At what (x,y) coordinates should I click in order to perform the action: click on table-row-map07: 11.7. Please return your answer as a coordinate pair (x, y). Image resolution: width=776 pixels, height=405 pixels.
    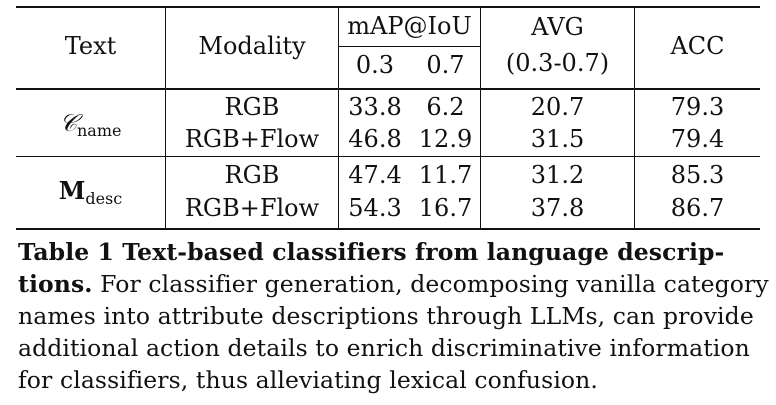
    Looking at the image, I should click on (445, 175).